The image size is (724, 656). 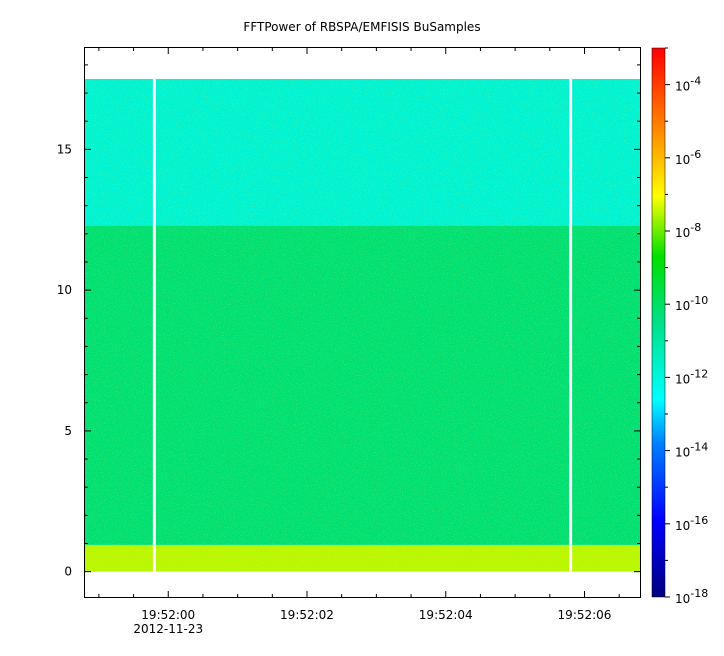 I want to click on colorbar-axis: 10⁻⁴ 10⁻⁶ 10⁻⁸ 10⁻¹⁰ 10⁻¹² 10⁻¹⁴ 10⁻¹⁶ 10⁻¹⁸, so click(x=686, y=326).